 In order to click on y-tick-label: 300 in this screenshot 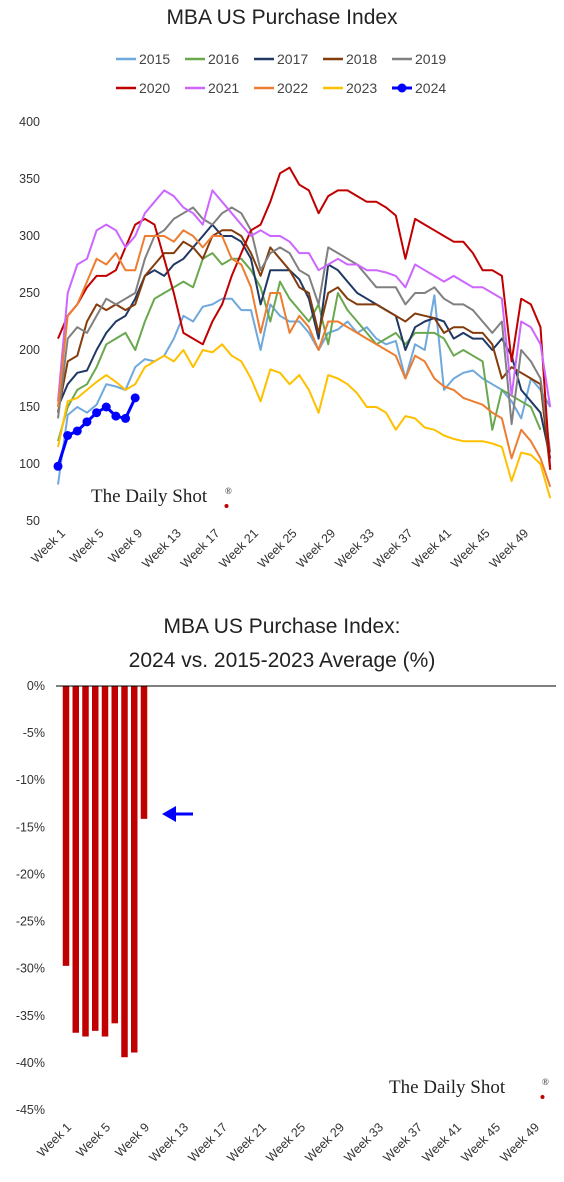, I will do `click(29, 236)`.